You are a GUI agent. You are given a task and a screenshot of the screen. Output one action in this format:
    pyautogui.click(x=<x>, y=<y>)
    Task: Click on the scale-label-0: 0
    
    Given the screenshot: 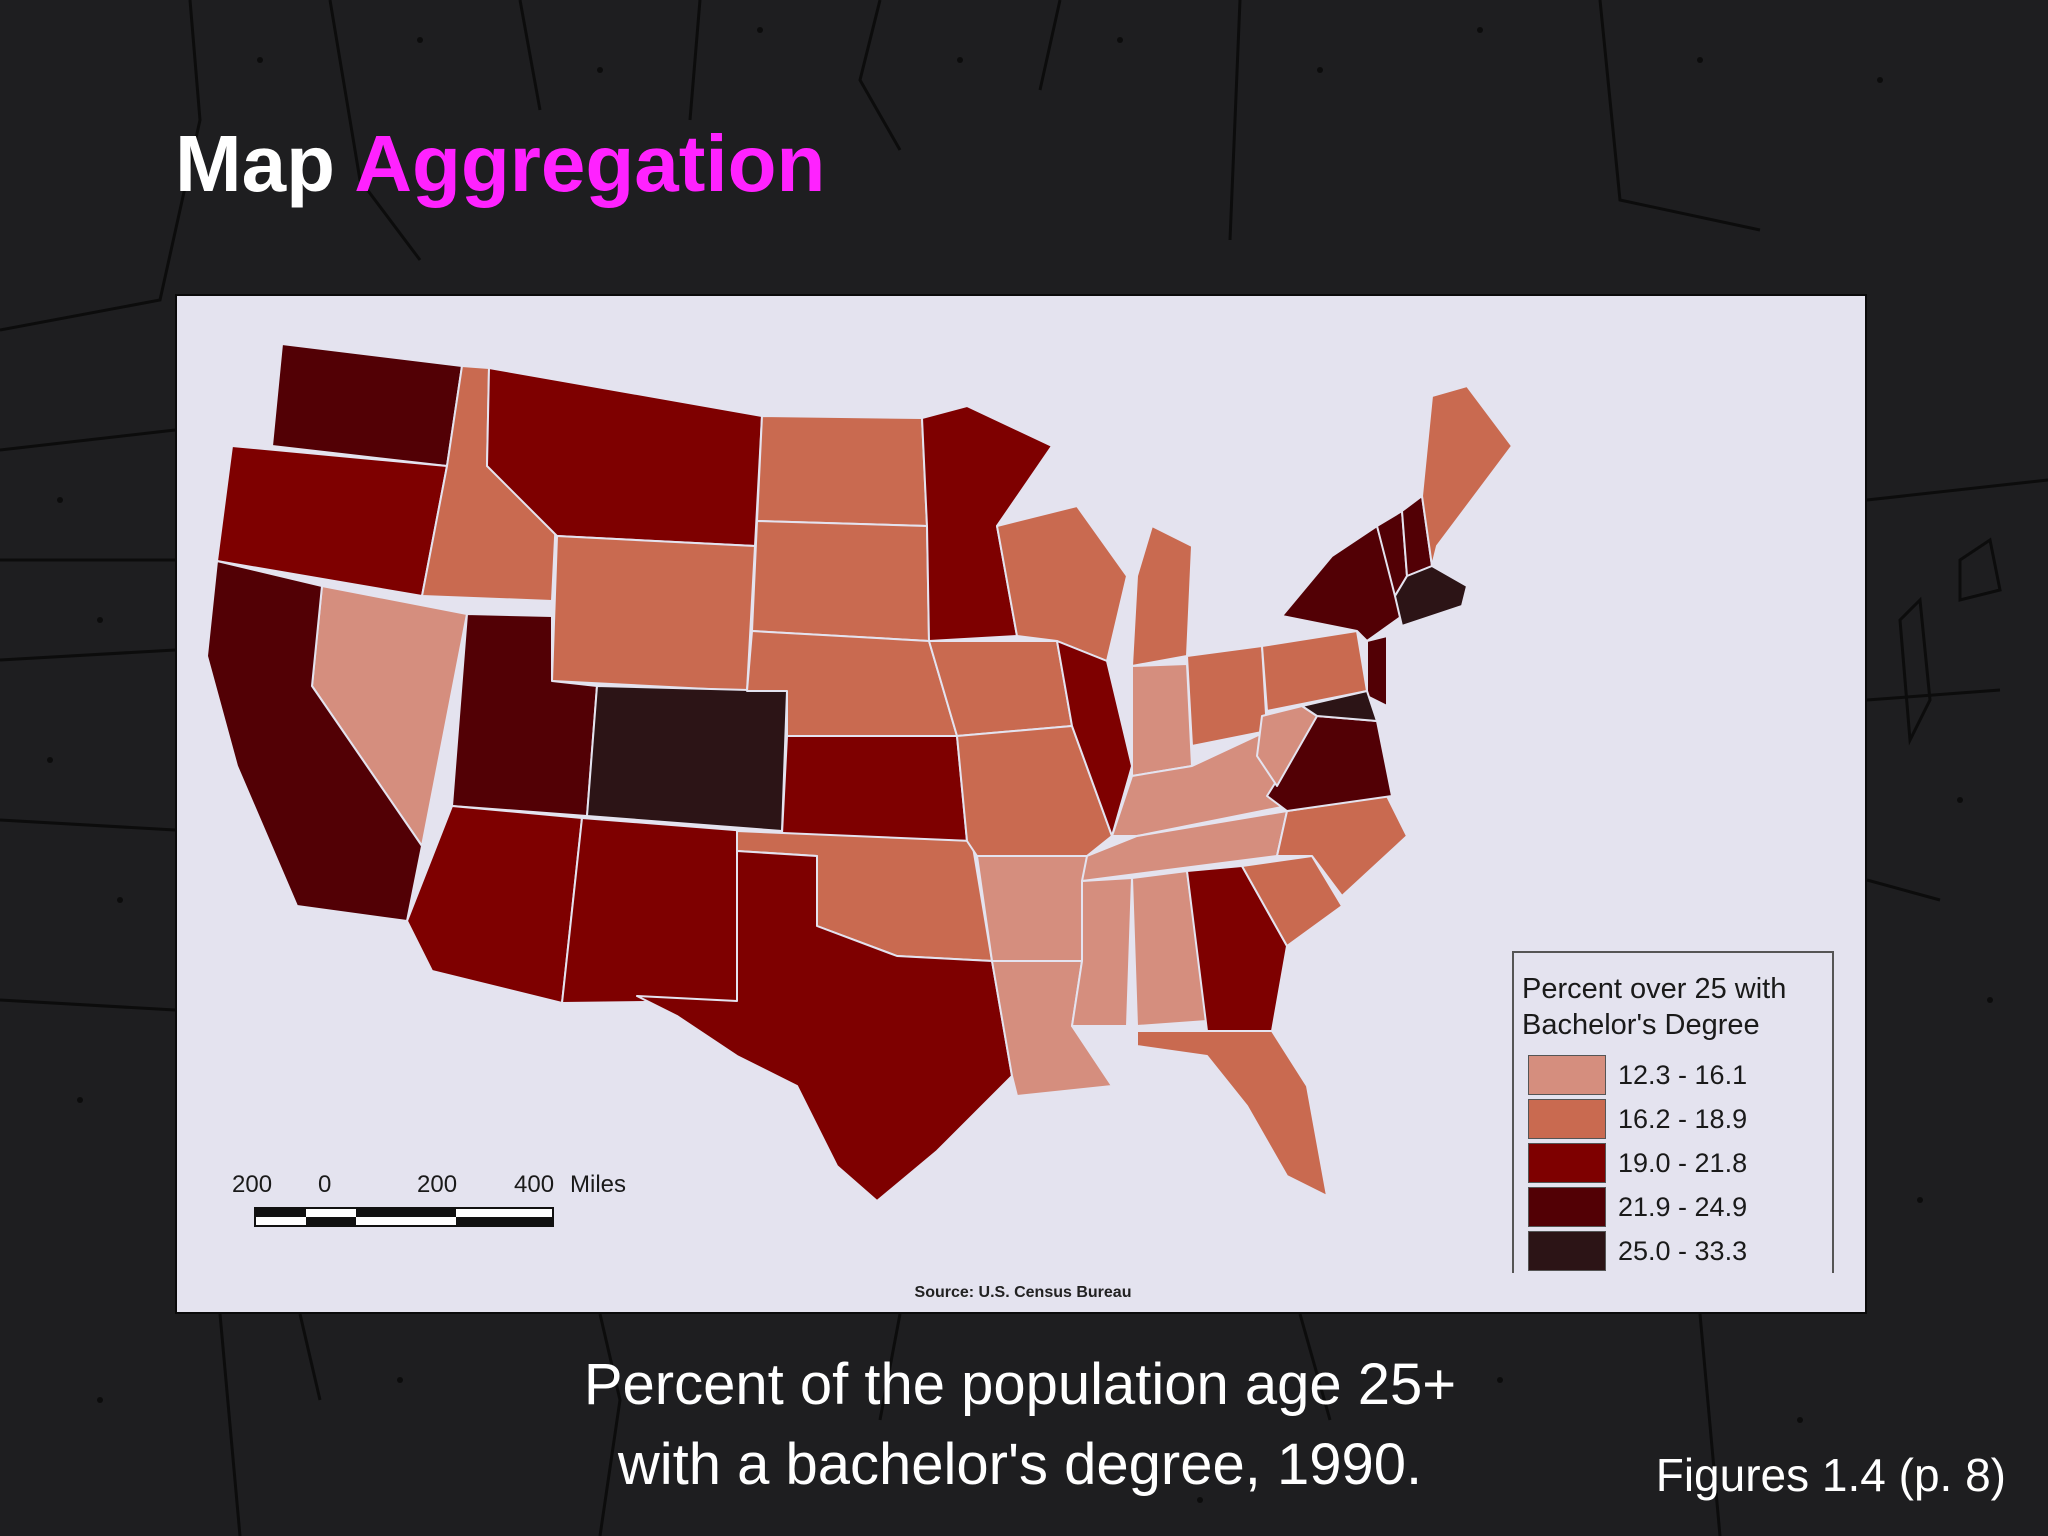 What is the action you would take?
    pyautogui.click(x=325, y=1184)
    